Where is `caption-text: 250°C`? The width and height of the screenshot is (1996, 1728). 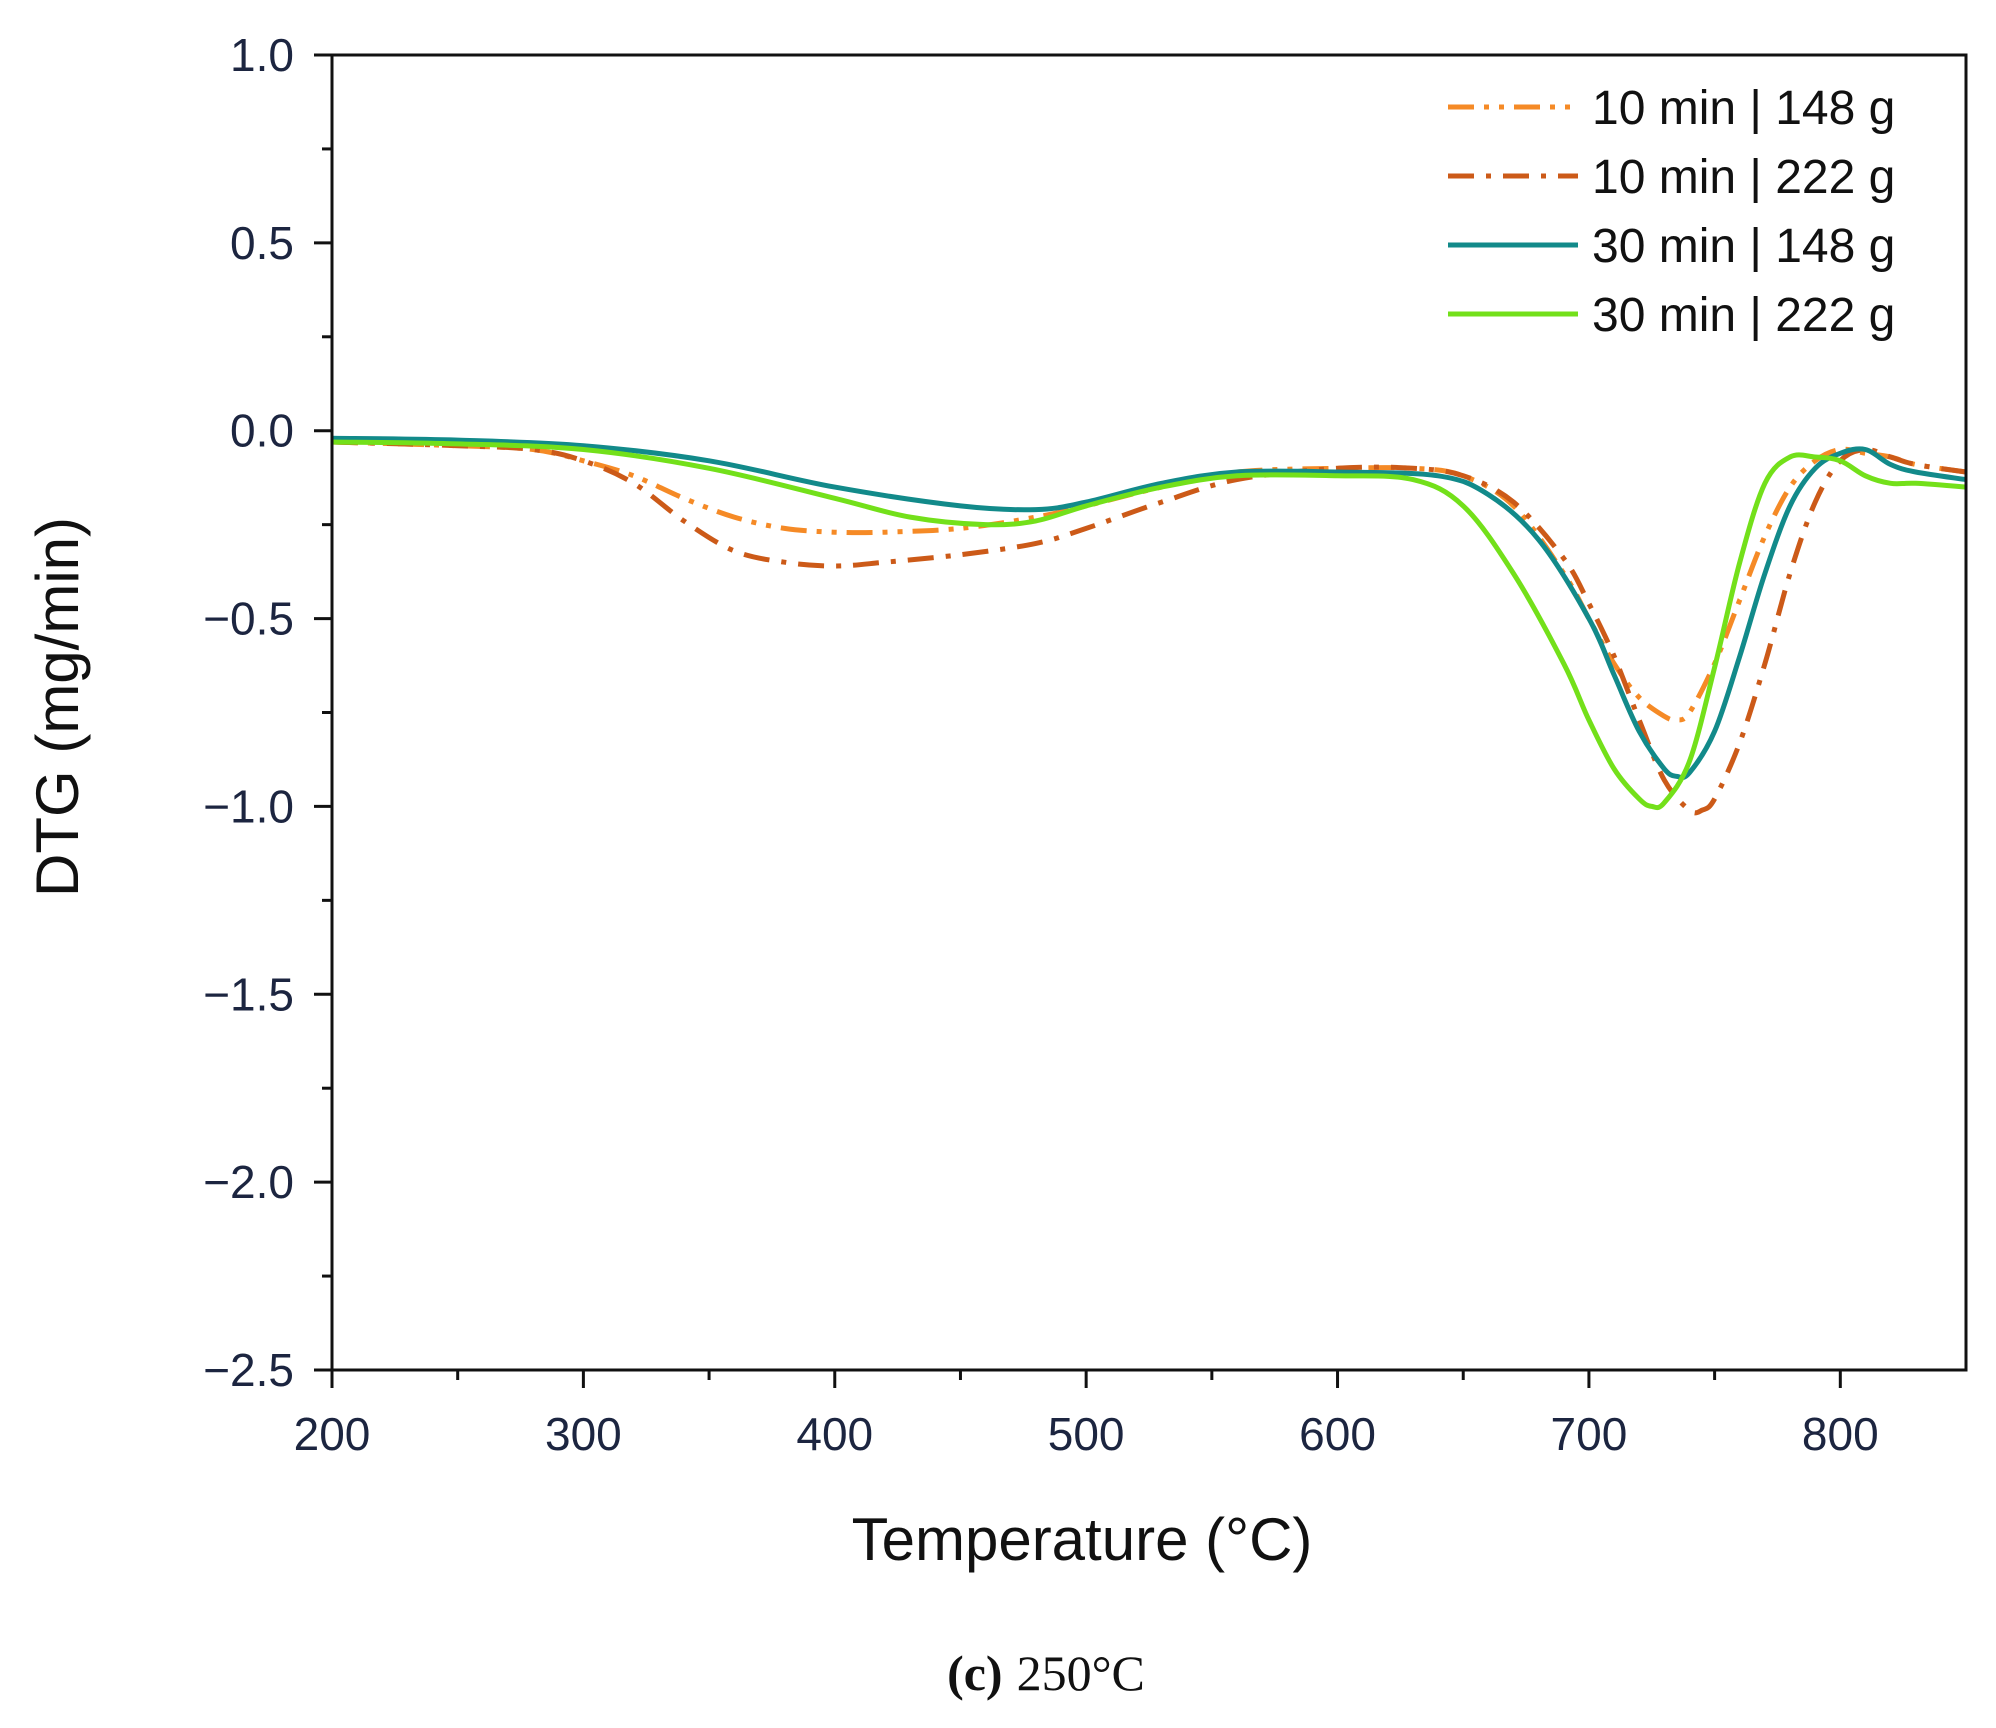
caption-text: 250°C is located at coordinates (1081, 1673).